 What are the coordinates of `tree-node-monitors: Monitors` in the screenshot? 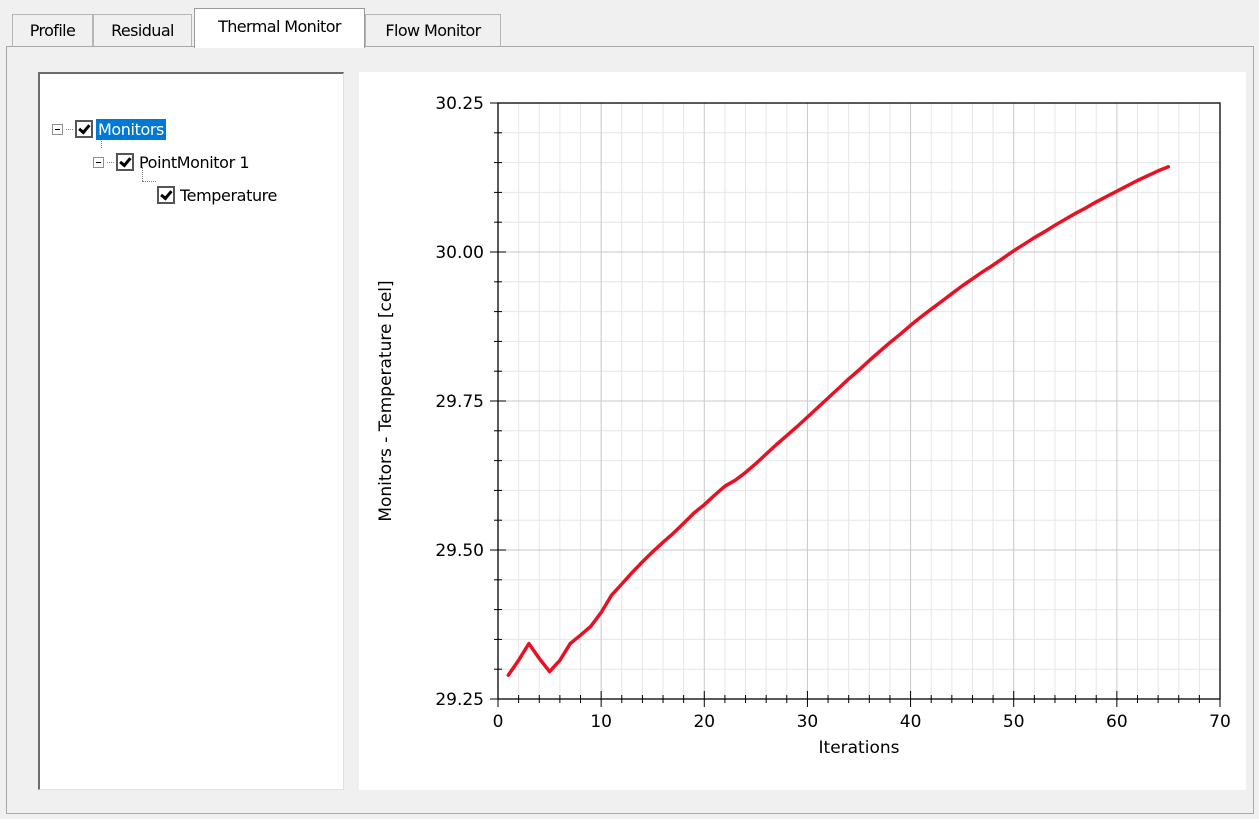 It's located at (109, 129).